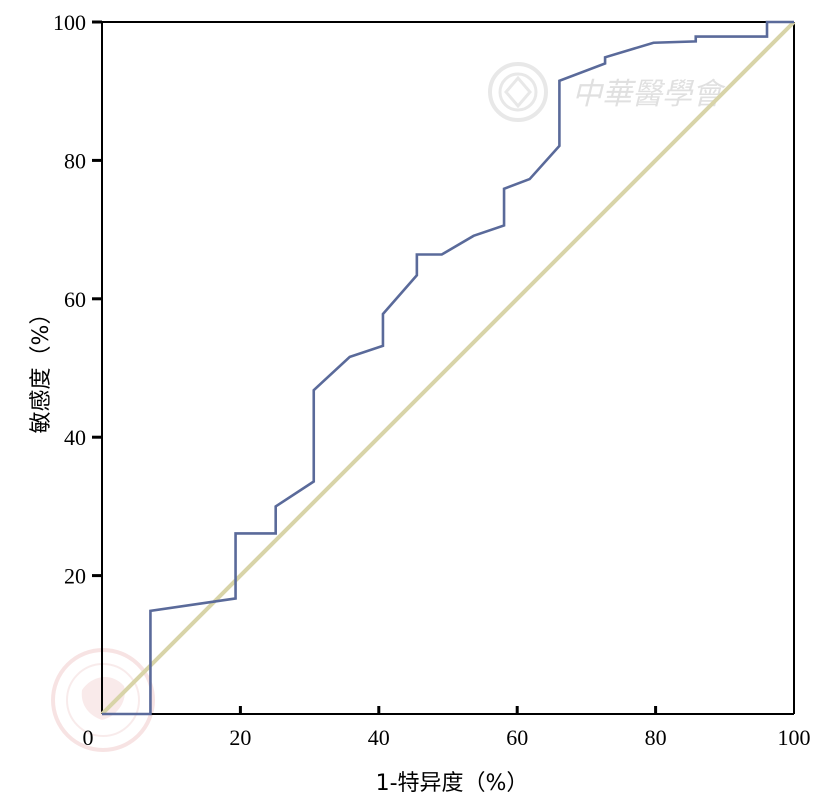 The image size is (828, 804). I want to click on x-tick-label: 60, so click(517, 737).